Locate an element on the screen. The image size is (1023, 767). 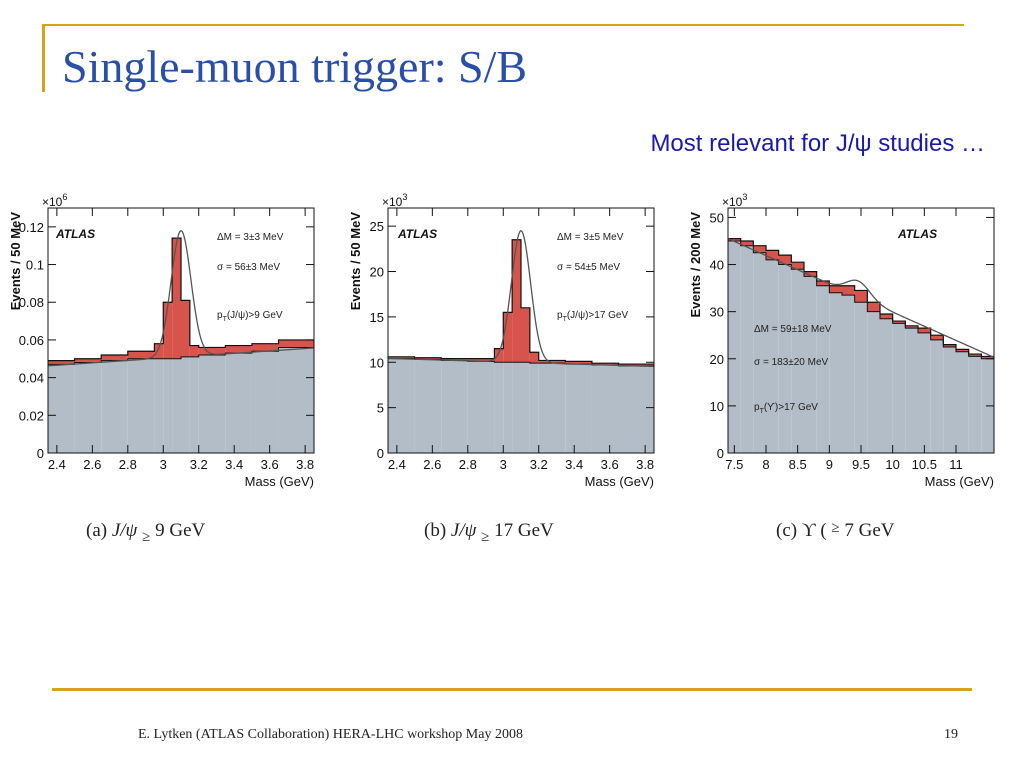
slide-title: Single-muon trigger: S/B is located at coordinates (295, 66).